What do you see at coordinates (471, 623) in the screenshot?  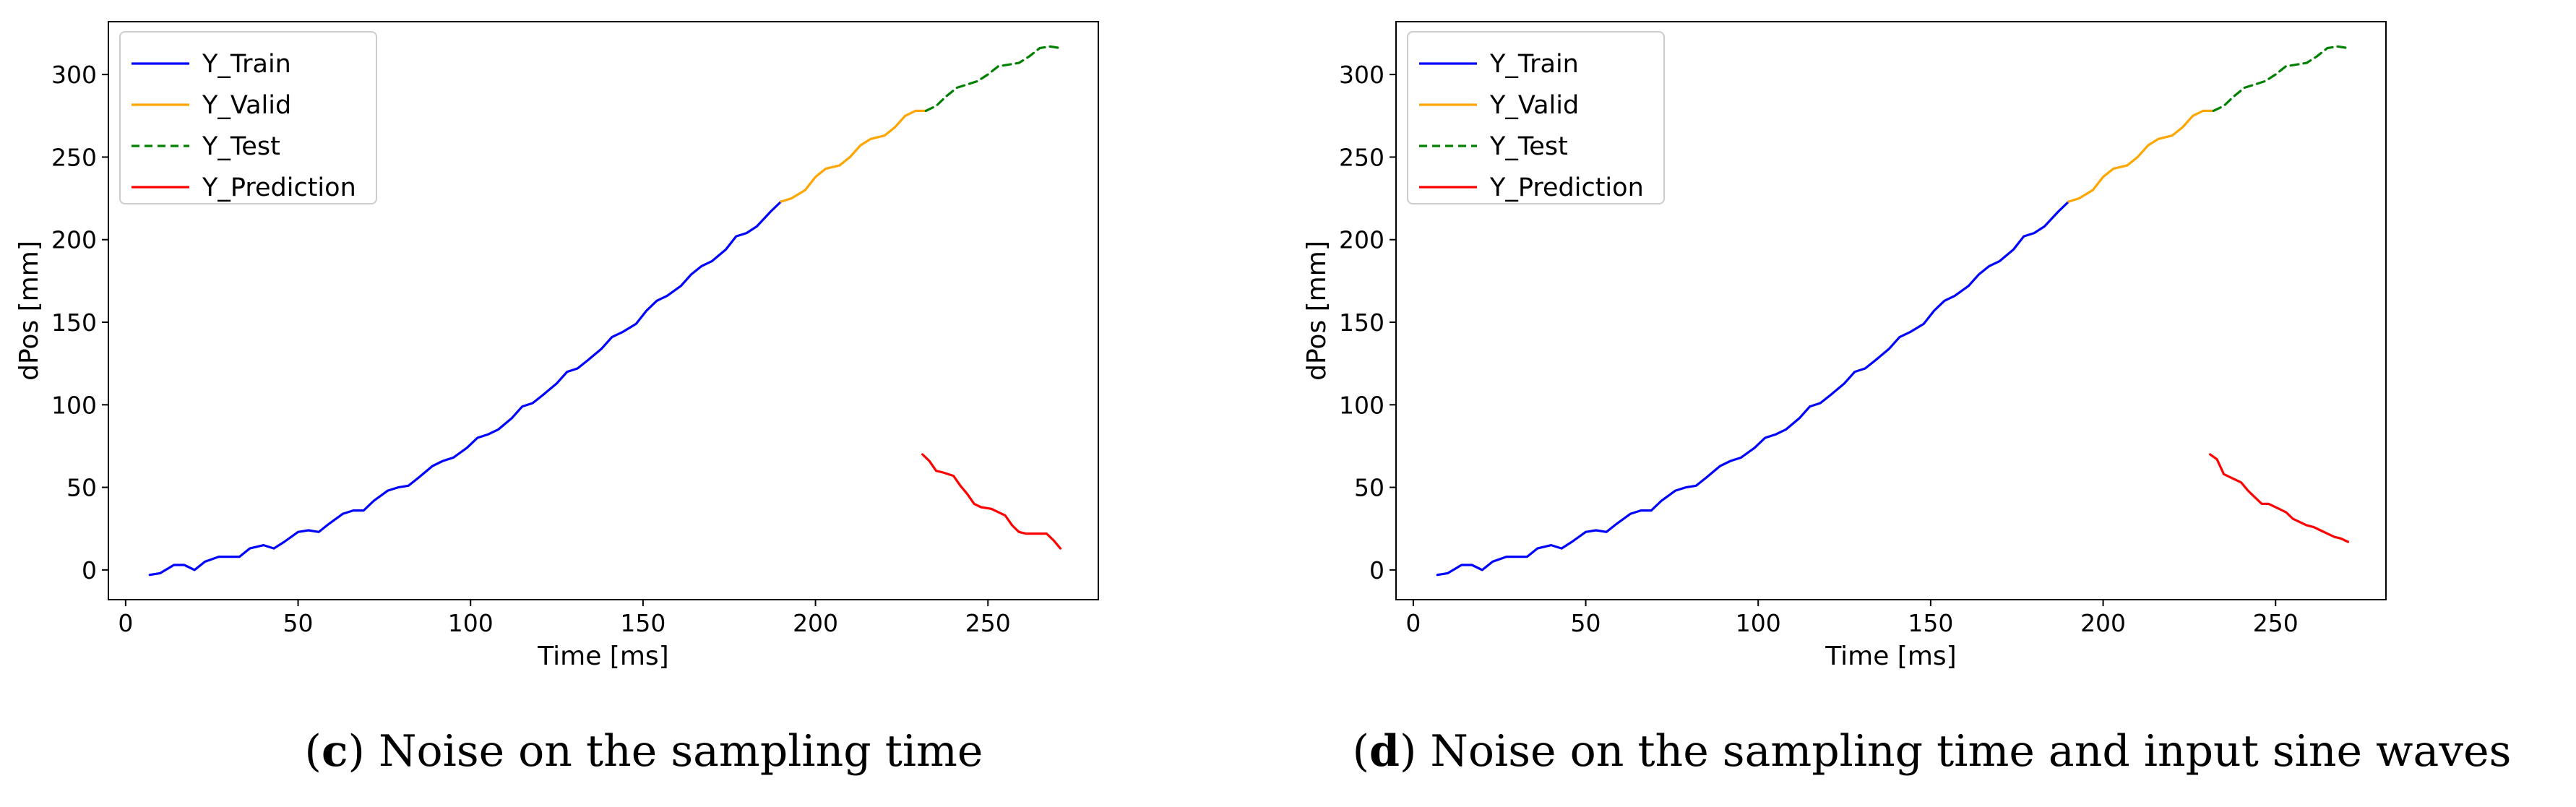 I see `chart-c-x-tick-label: 100` at bounding box center [471, 623].